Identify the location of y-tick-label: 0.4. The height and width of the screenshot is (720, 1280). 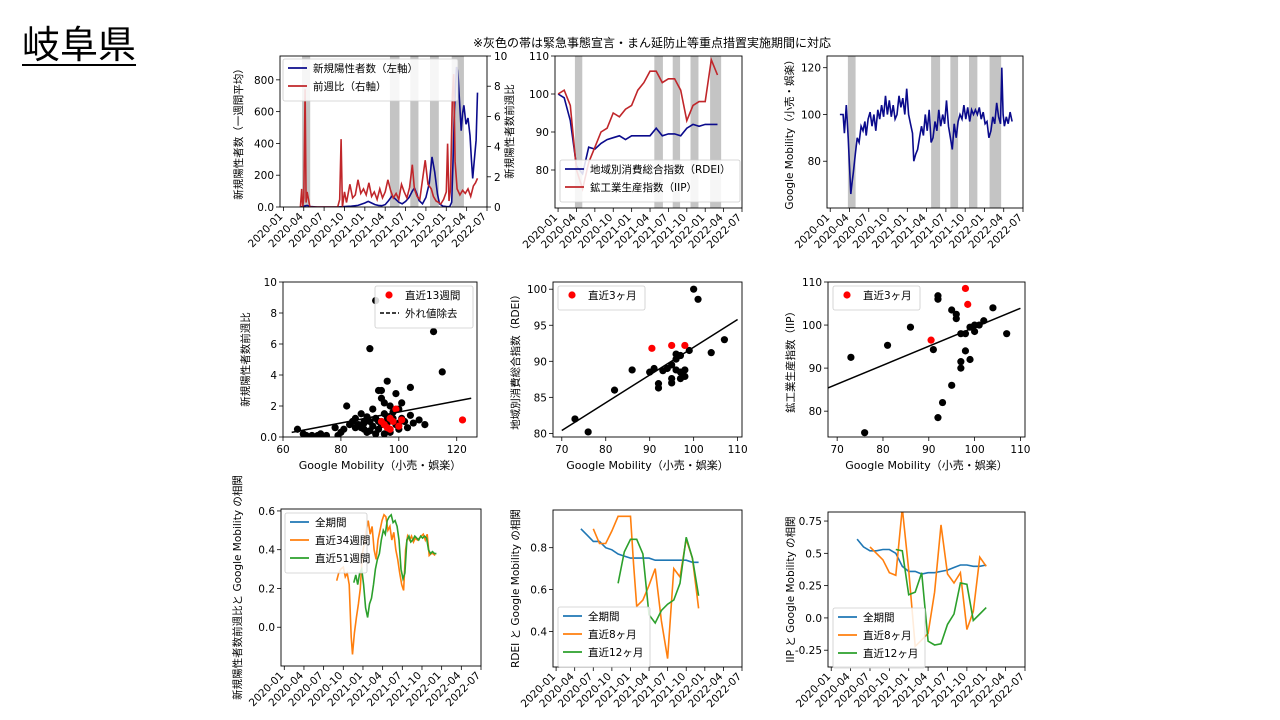
(538, 632).